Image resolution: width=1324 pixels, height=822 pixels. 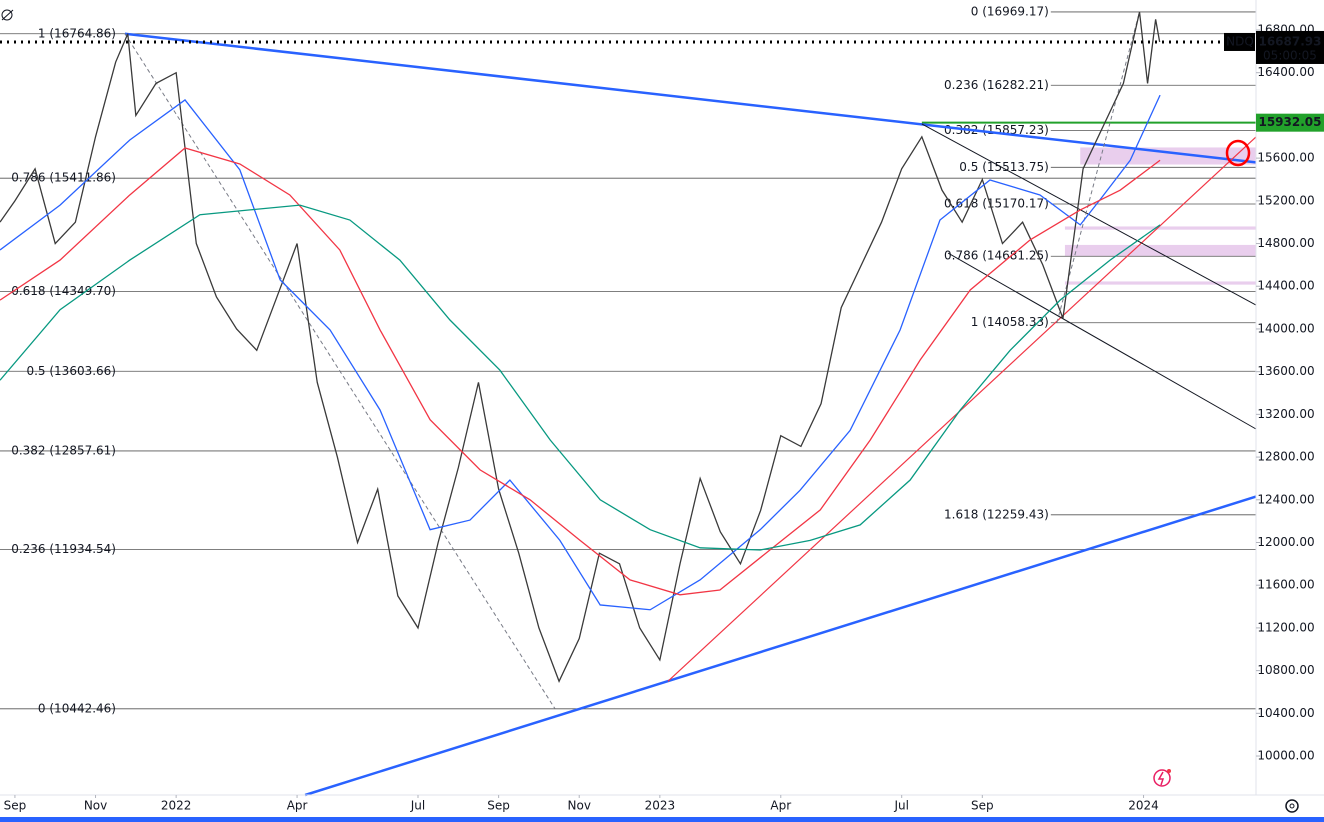 I want to click on fib-label: 0.618 (15170.17), so click(x=996, y=204).